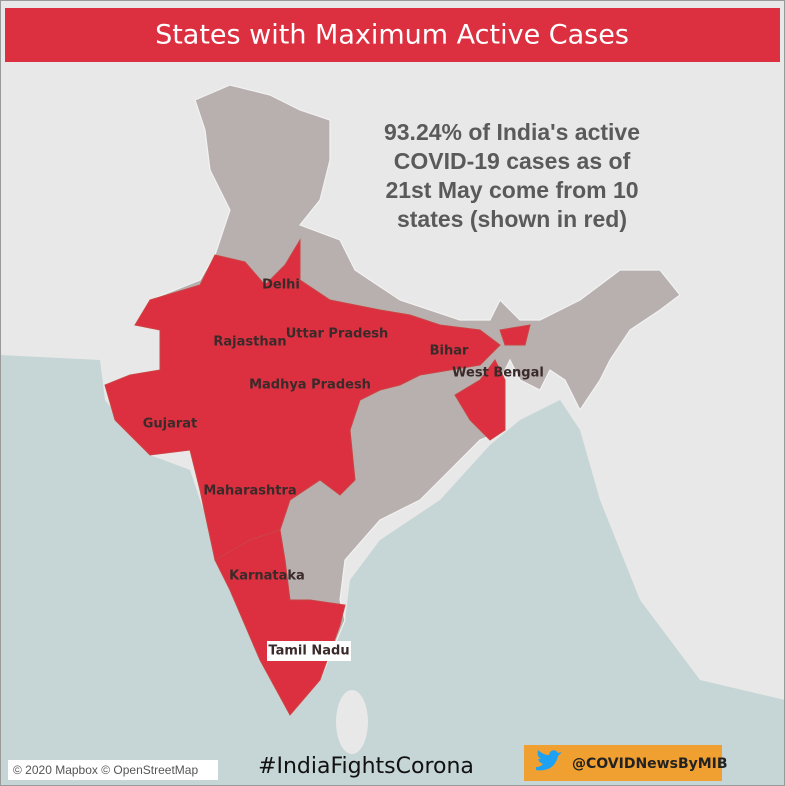 The image size is (785, 786). What do you see at coordinates (280, 622) in the screenshot?
I see `highlighted-states-south` at bounding box center [280, 622].